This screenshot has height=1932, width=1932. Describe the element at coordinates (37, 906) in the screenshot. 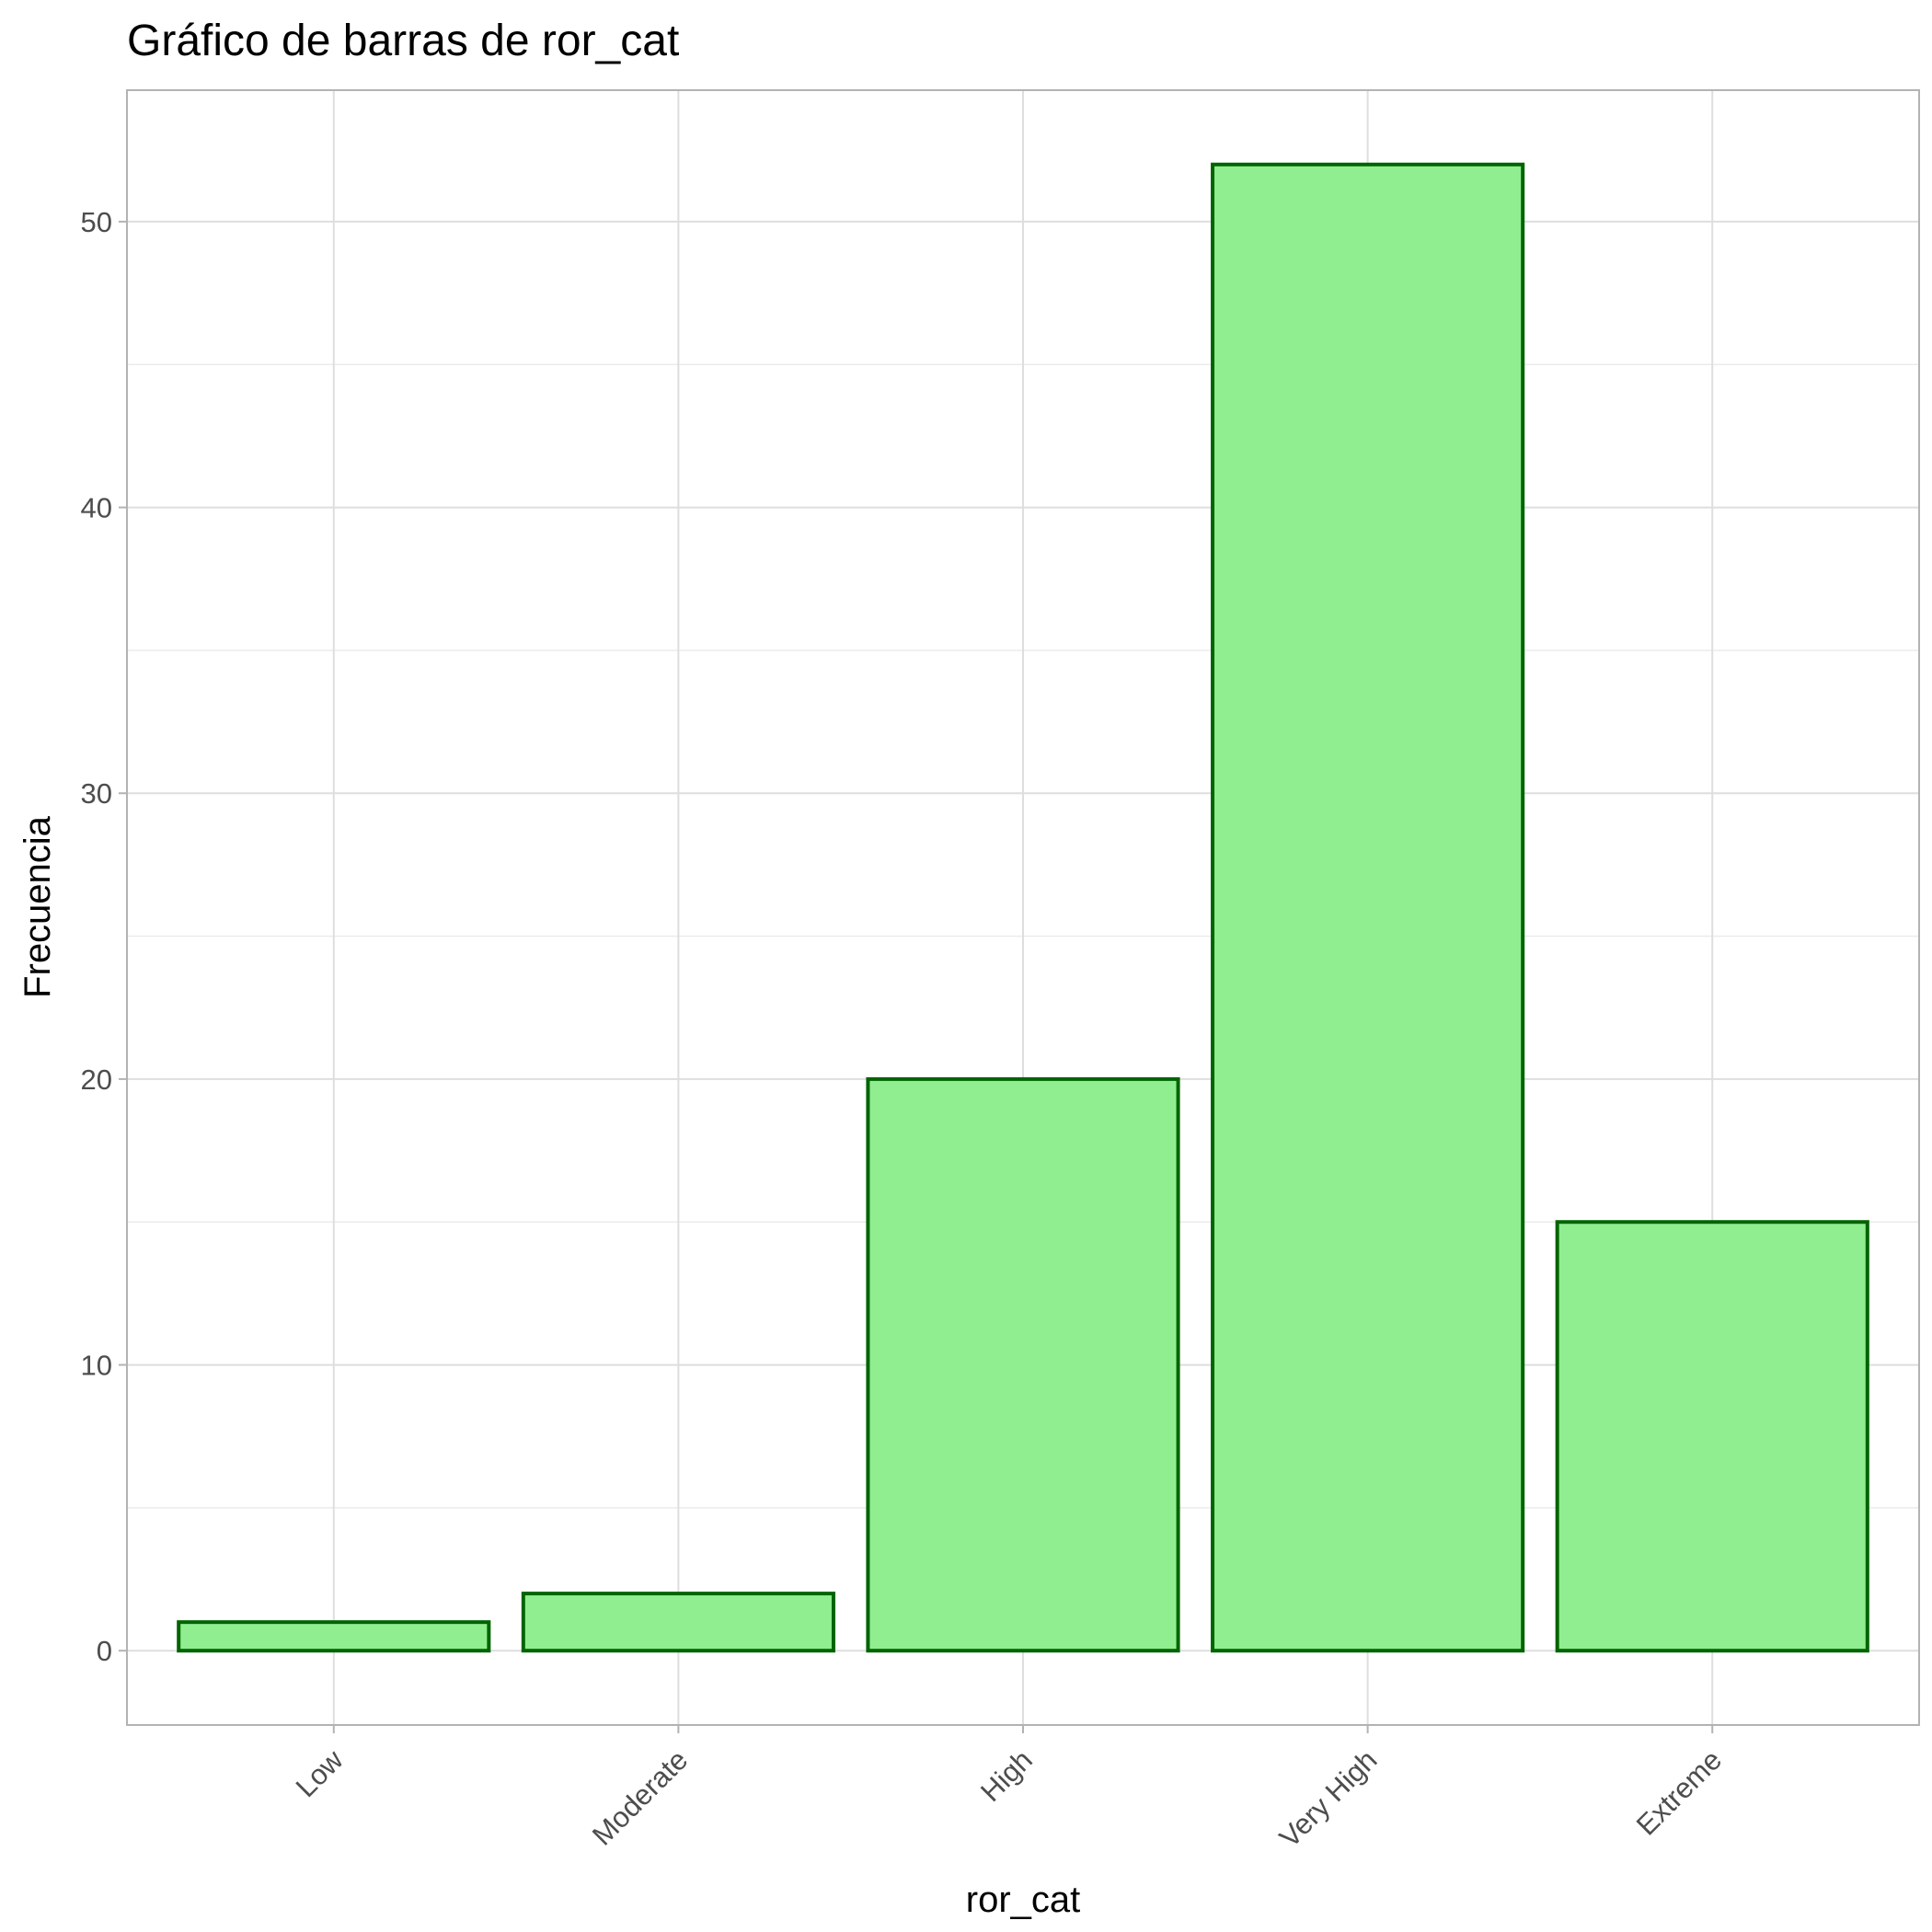

I see `y-axis-title: Frecuencia` at that location.